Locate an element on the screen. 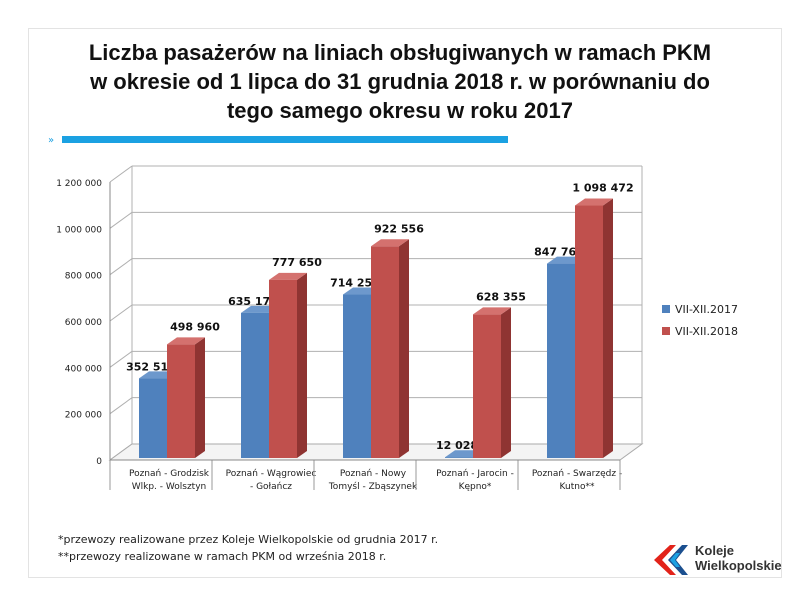 This screenshot has width=800, height=600. logo-chevron-icon is located at coordinates (671, 560).